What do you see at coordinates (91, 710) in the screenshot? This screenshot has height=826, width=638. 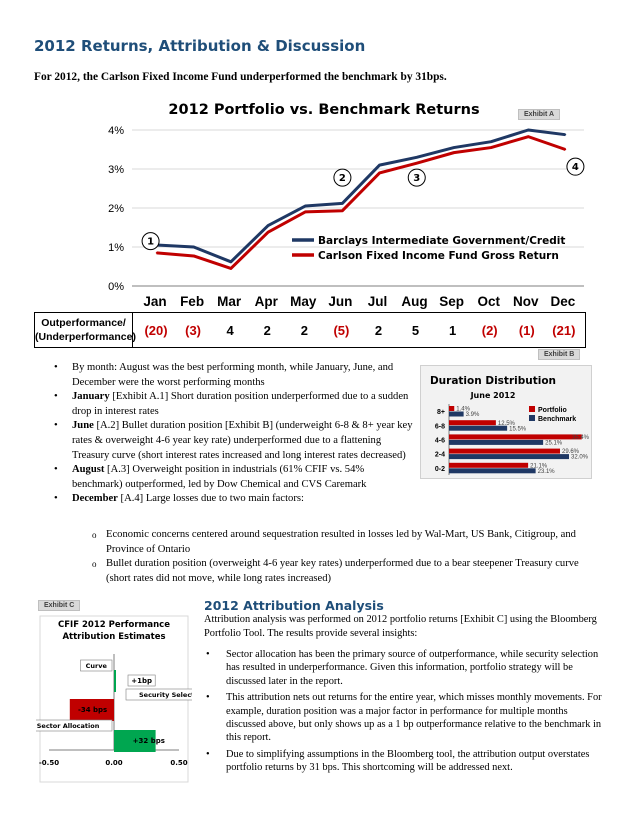 I see `attribution-bar` at bounding box center [91, 710].